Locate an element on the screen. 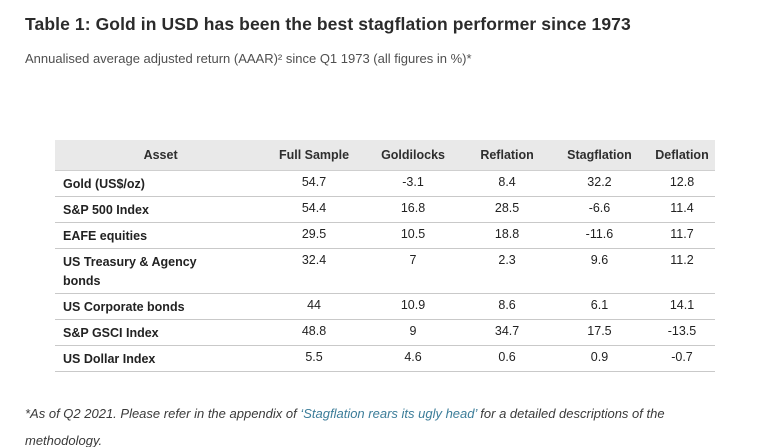  value-cell: 11.2 is located at coordinates (681, 271).